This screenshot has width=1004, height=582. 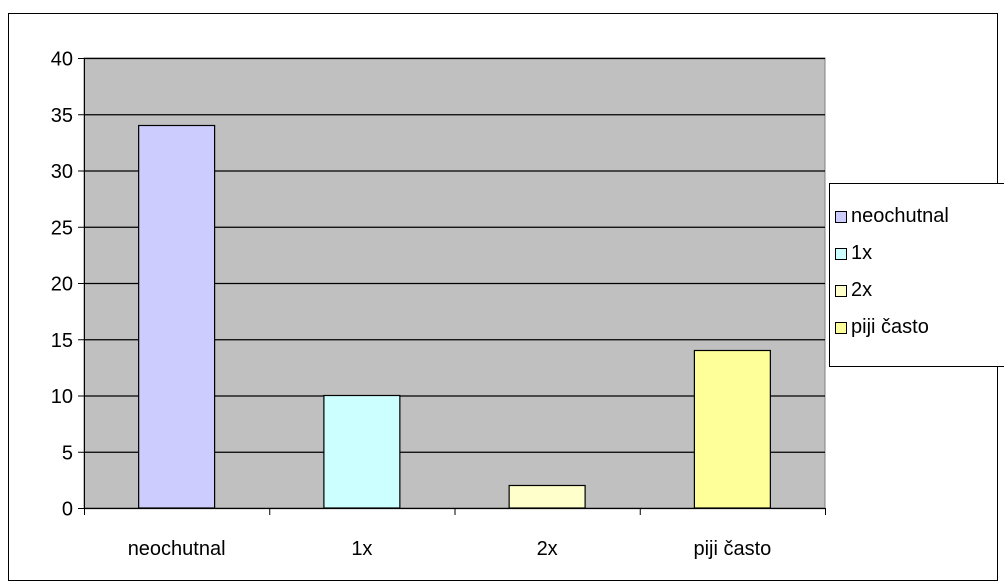 What do you see at coordinates (62, 60) in the screenshot?
I see `y-tick-label: 40` at bounding box center [62, 60].